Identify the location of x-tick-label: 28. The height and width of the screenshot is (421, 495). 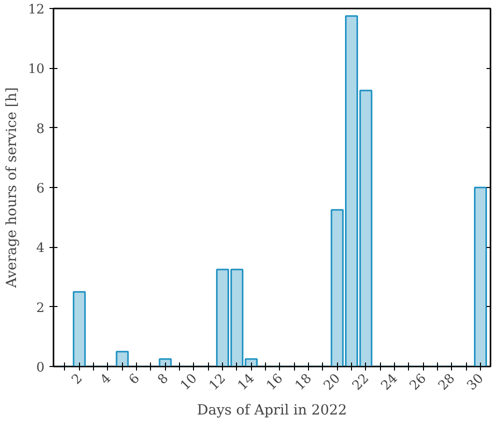
(447, 382).